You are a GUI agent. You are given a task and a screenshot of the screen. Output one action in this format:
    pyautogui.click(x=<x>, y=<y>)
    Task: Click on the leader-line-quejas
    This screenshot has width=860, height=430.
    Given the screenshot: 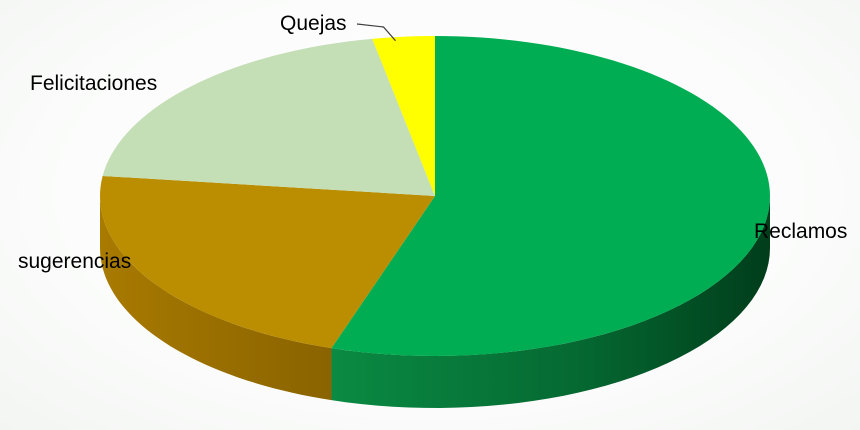 What is the action you would take?
    pyautogui.click(x=376, y=32)
    